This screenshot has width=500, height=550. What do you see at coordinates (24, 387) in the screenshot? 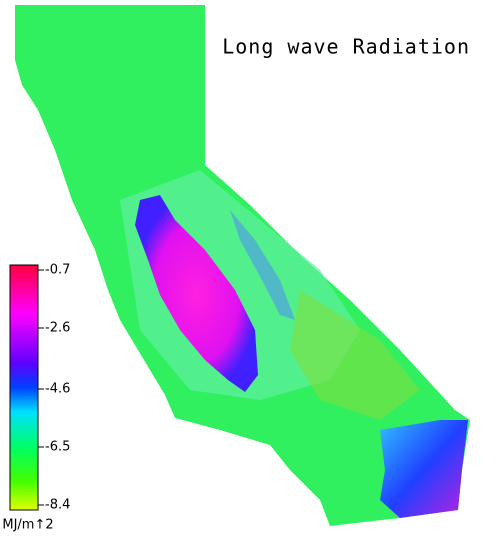
I see `colorbar` at bounding box center [24, 387].